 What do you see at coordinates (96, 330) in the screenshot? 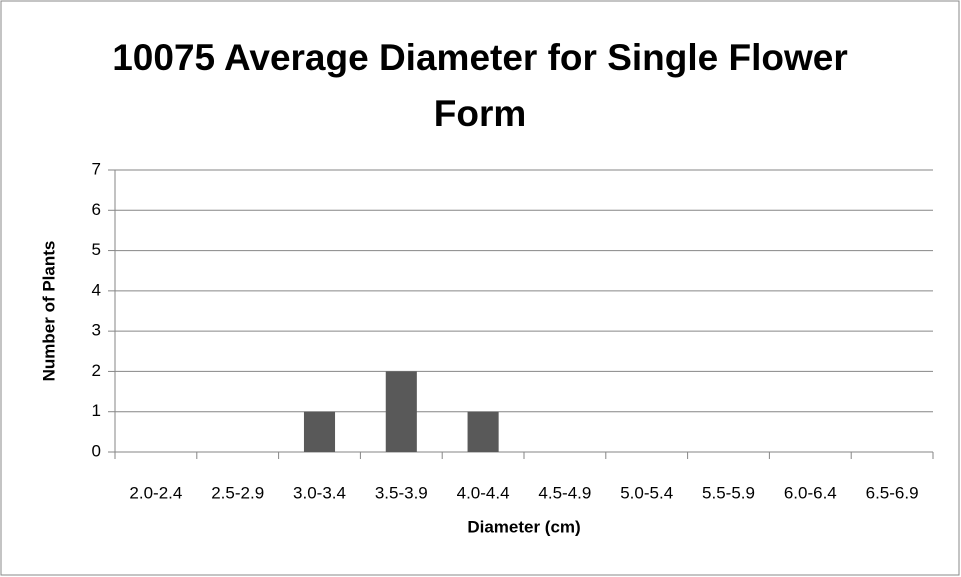
I see `y-tick-label: 3` at bounding box center [96, 330].